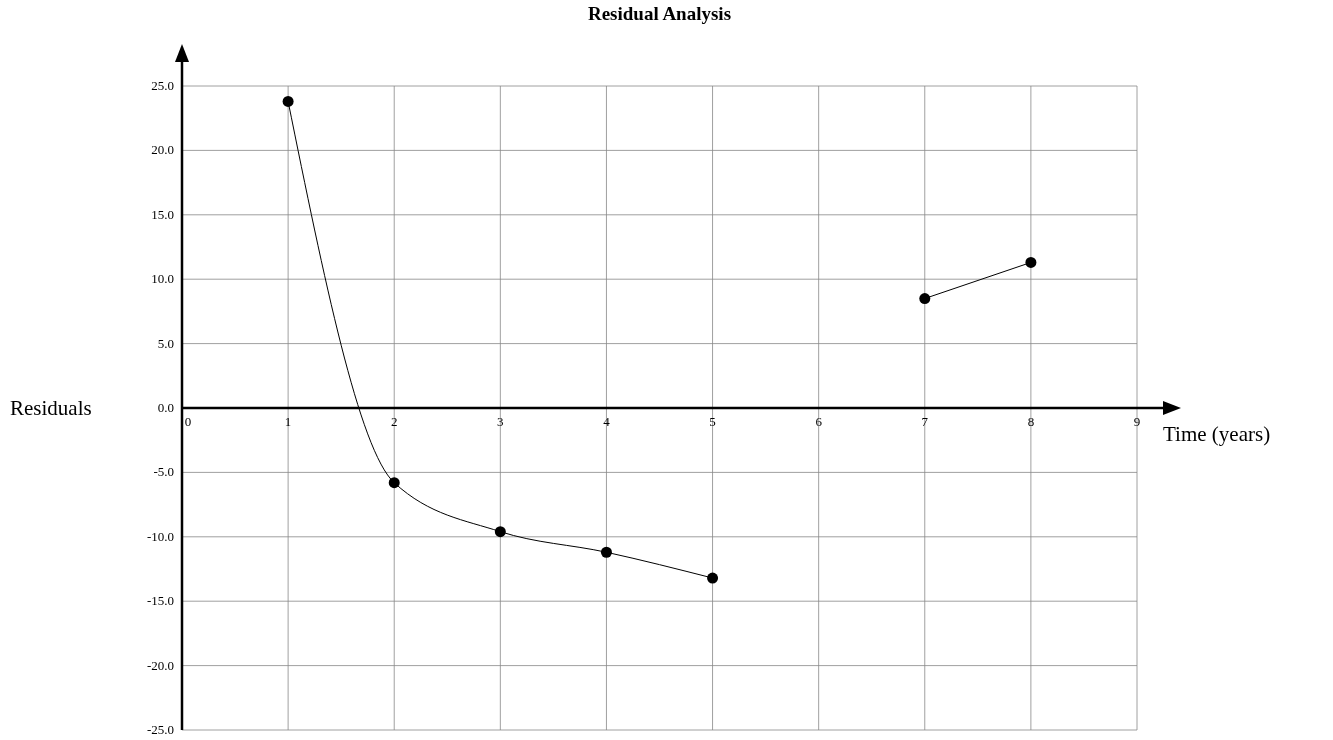 The width and height of the screenshot is (1333, 740). Describe the element at coordinates (188, 421) in the screenshot. I see `x-tick-label: 0` at that location.